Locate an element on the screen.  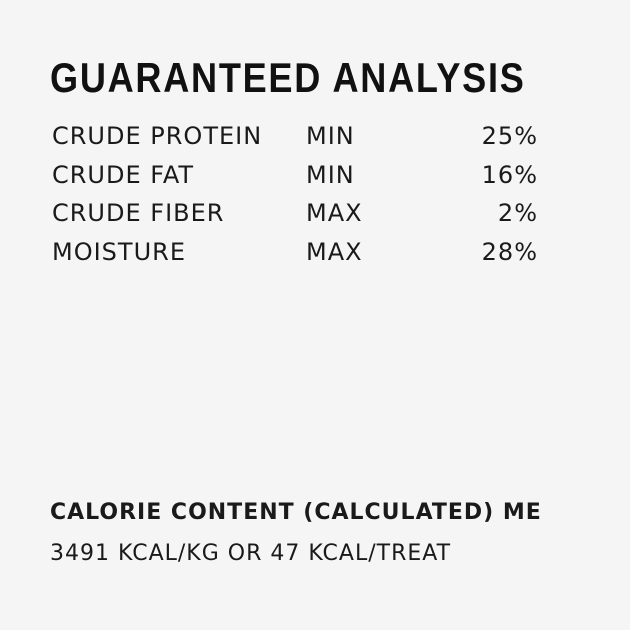
nutrient-value: 28% is located at coordinates (509, 251).